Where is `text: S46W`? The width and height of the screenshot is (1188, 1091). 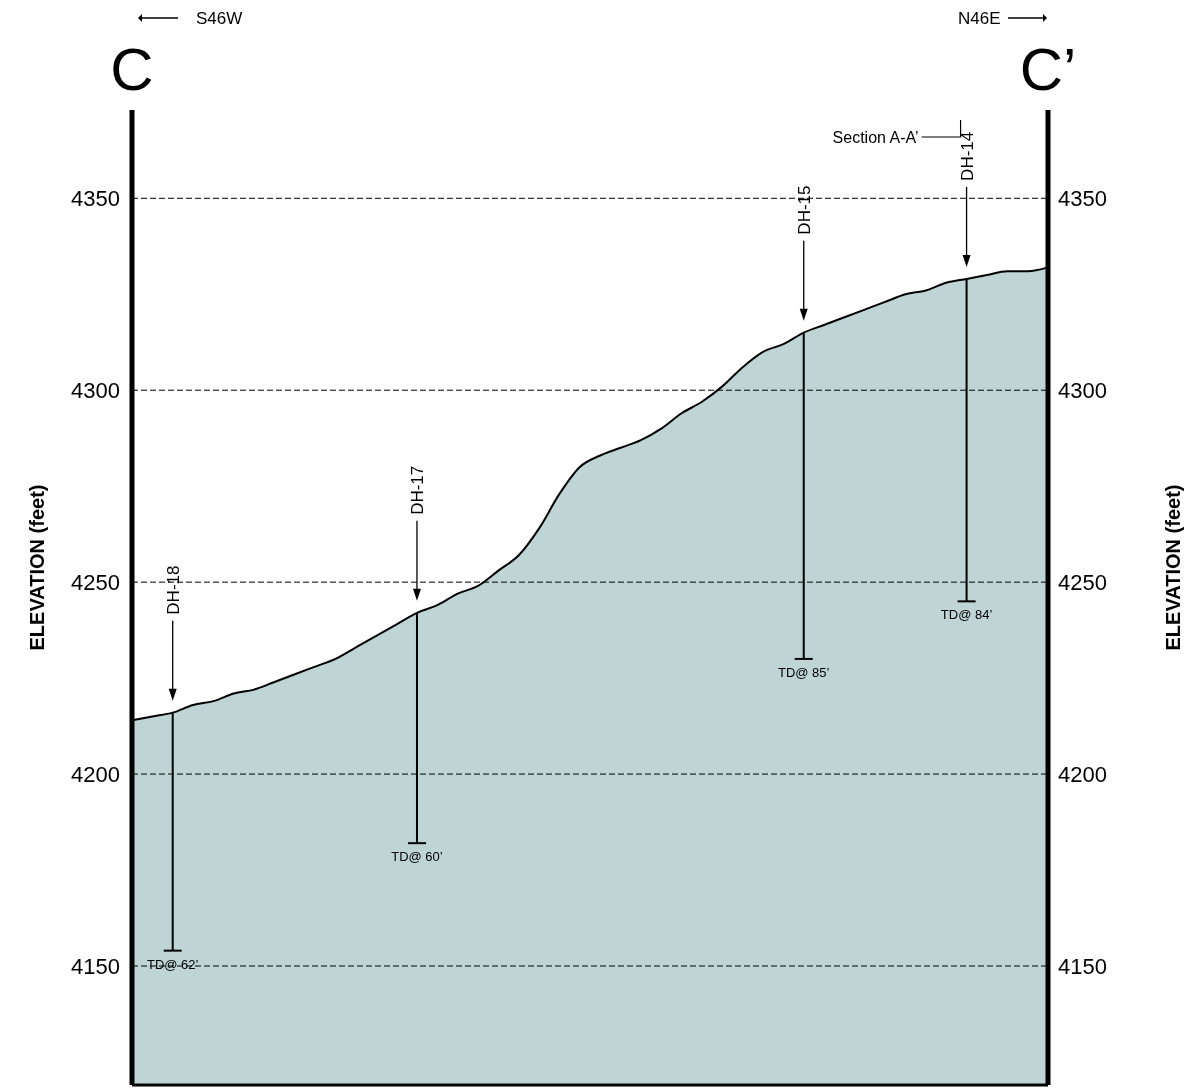
text: S46W is located at coordinates (219, 18).